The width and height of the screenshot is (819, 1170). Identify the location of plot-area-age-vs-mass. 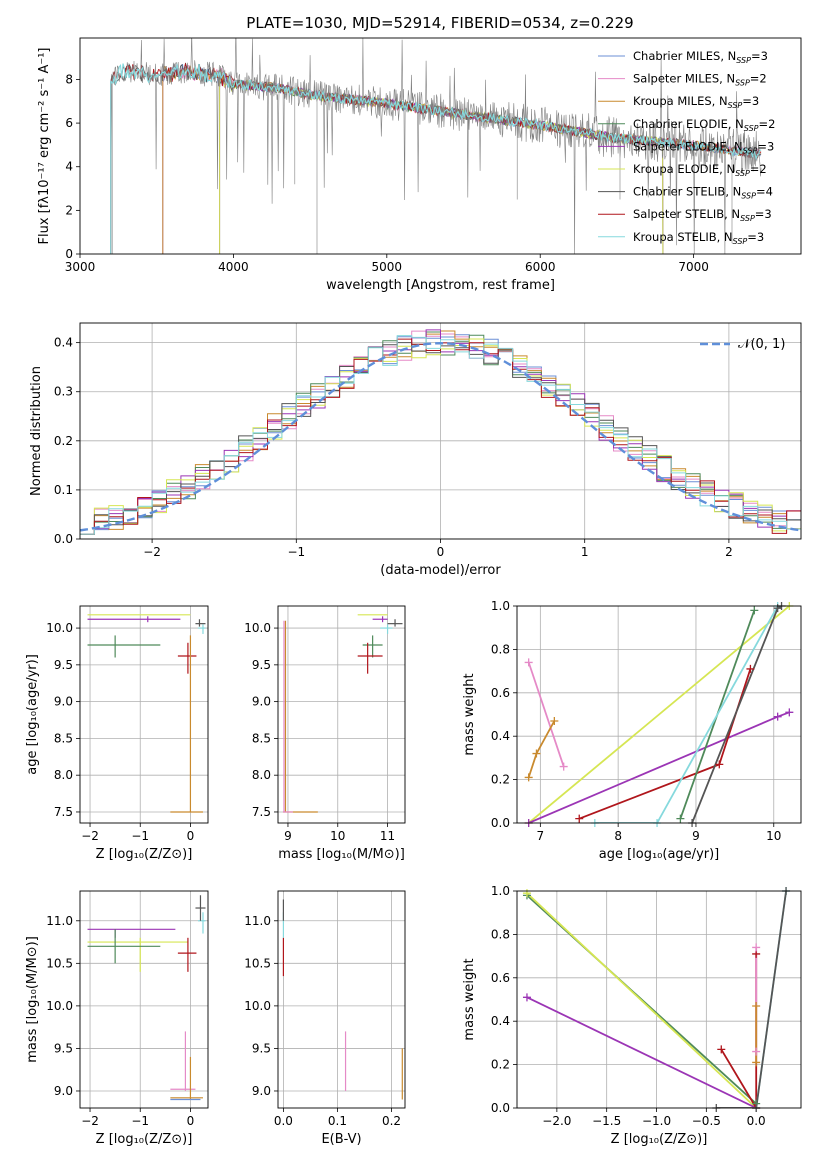
(341, 714).